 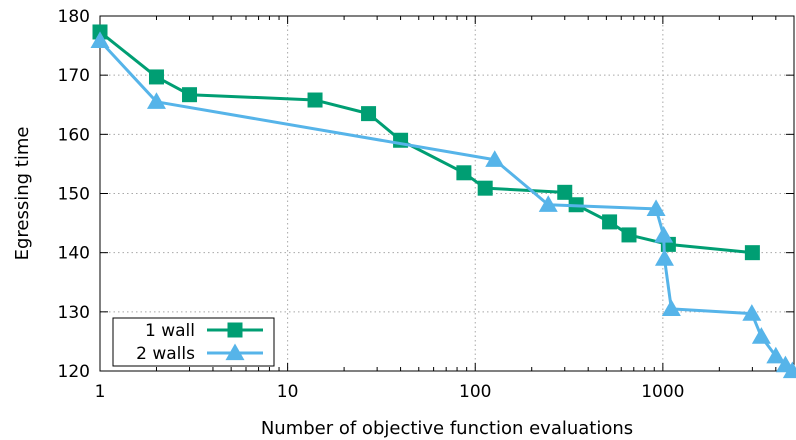 I want to click on x-tick-label: 100, so click(x=475, y=392).